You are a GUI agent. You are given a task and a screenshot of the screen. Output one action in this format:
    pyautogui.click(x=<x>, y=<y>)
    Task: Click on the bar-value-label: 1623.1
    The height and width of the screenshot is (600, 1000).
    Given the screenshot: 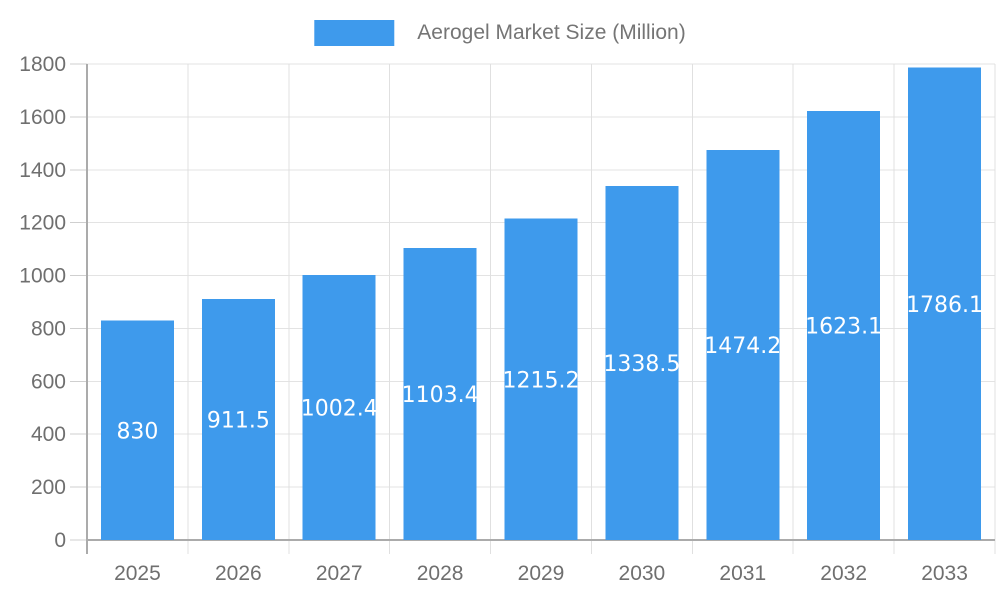 What is the action you would take?
    pyautogui.click(x=843, y=326)
    